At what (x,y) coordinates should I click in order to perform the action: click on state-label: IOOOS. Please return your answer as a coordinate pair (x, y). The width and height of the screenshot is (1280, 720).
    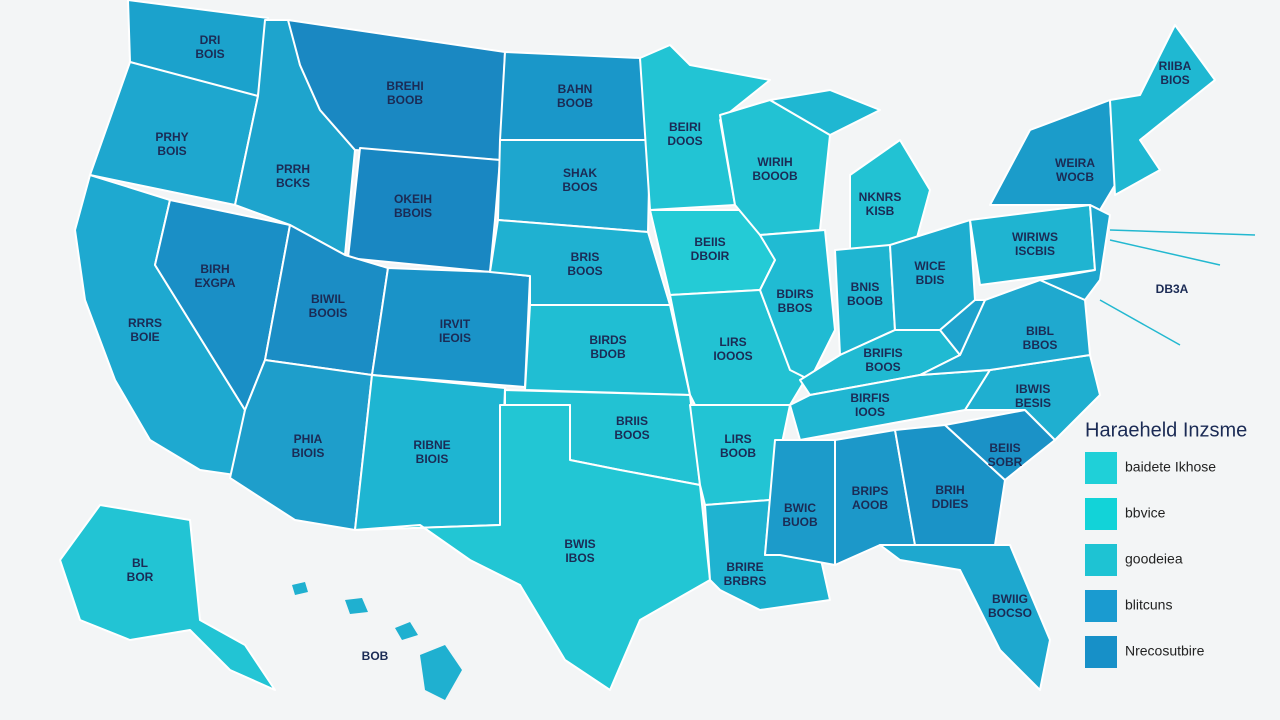
    Looking at the image, I should click on (732, 356).